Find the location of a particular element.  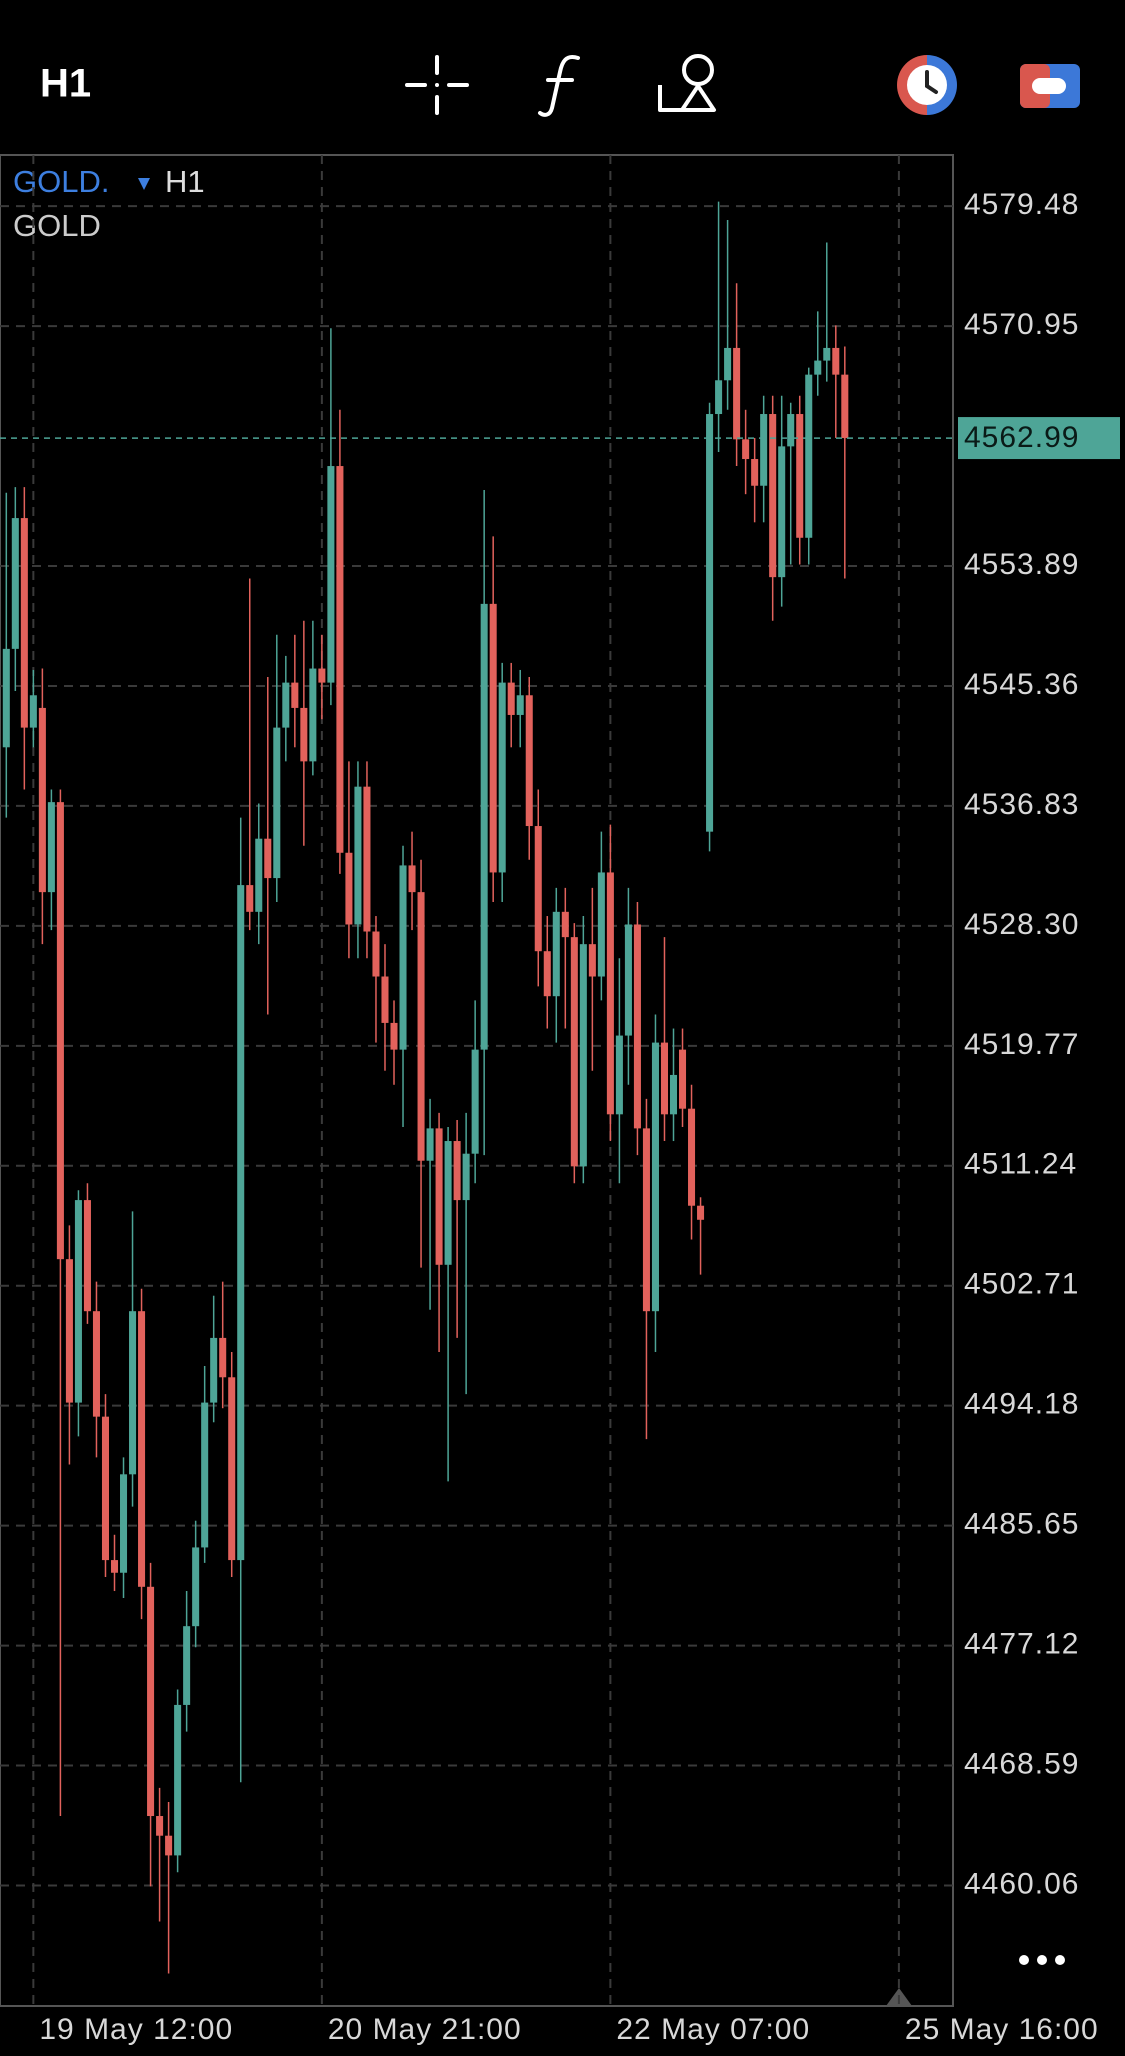

objects-icon is located at coordinates (687, 83).